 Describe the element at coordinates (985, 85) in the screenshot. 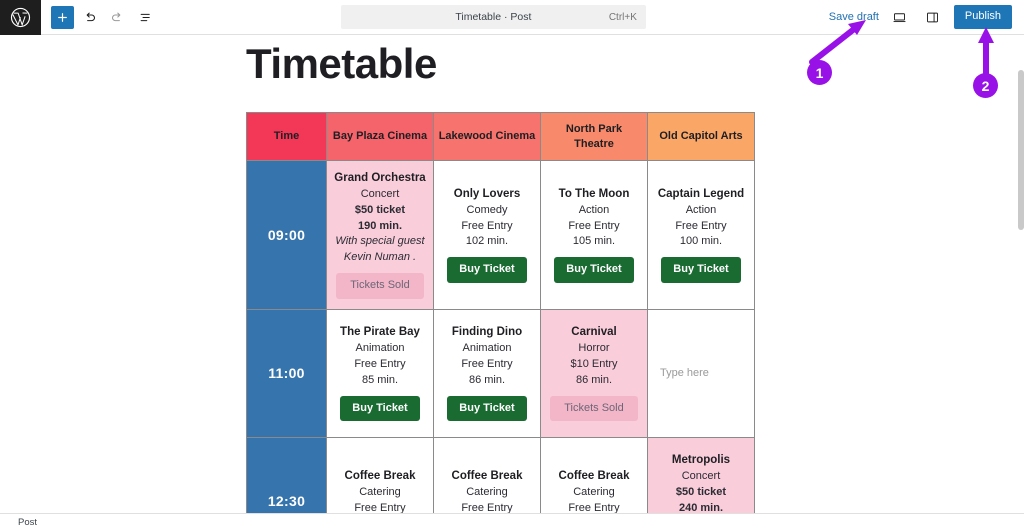

I see `annotation-marker-2: 2` at that location.